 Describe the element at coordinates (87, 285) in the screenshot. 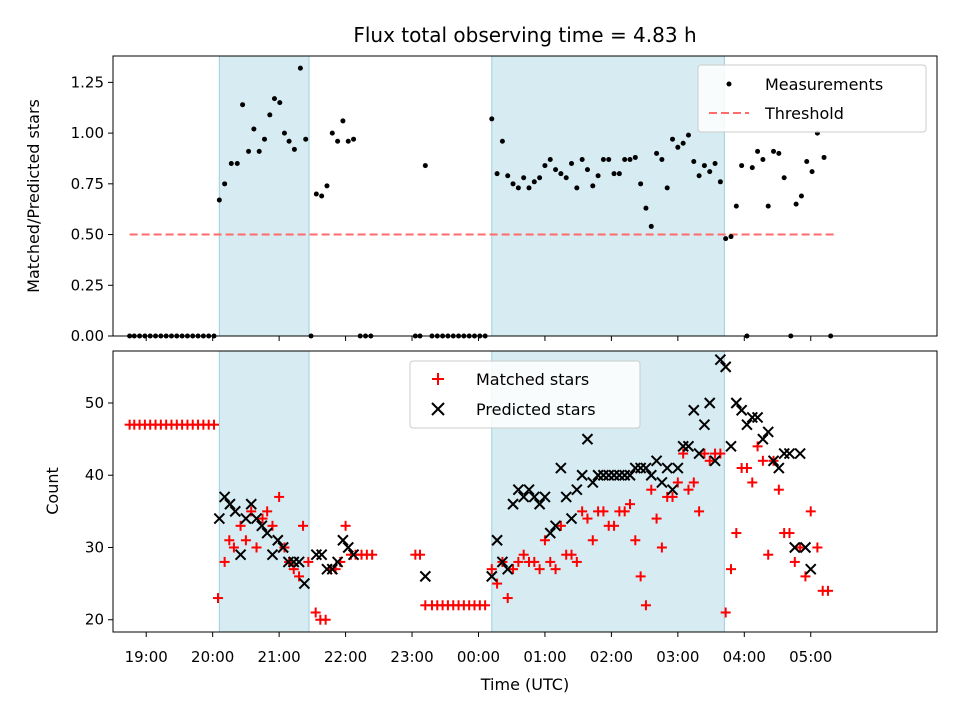

I see `top-y-tick-label: 0.25` at that location.